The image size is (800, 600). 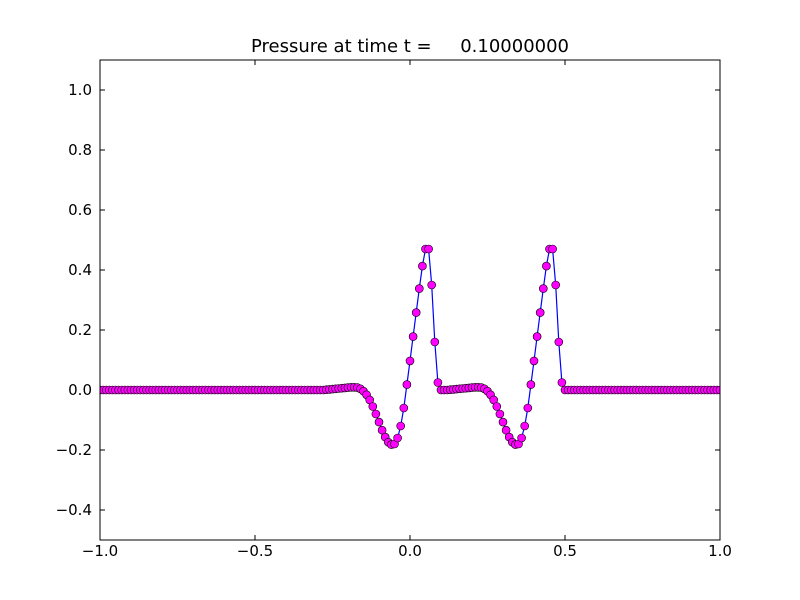 What do you see at coordinates (100, 551) in the screenshot?
I see `x-tick-label: −1.0` at bounding box center [100, 551].